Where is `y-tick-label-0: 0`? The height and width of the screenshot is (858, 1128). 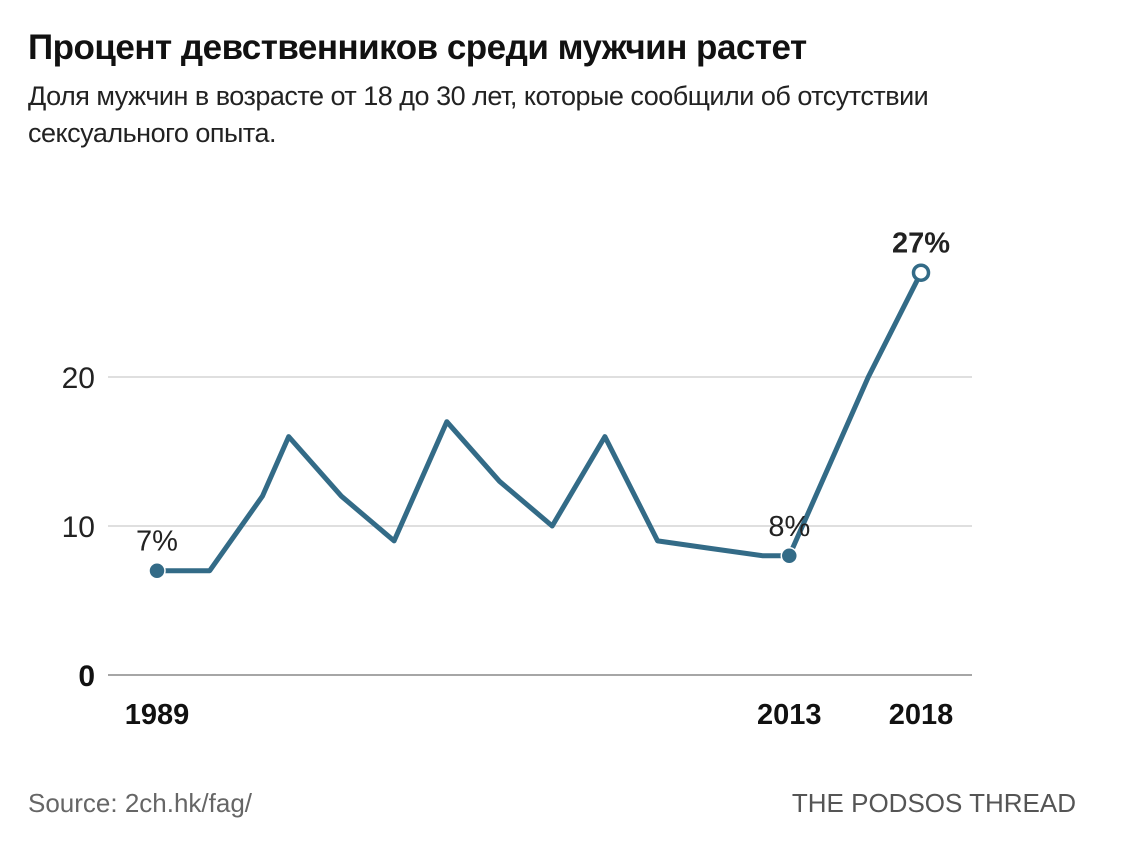
y-tick-label-0: 0 is located at coordinates (86, 676).